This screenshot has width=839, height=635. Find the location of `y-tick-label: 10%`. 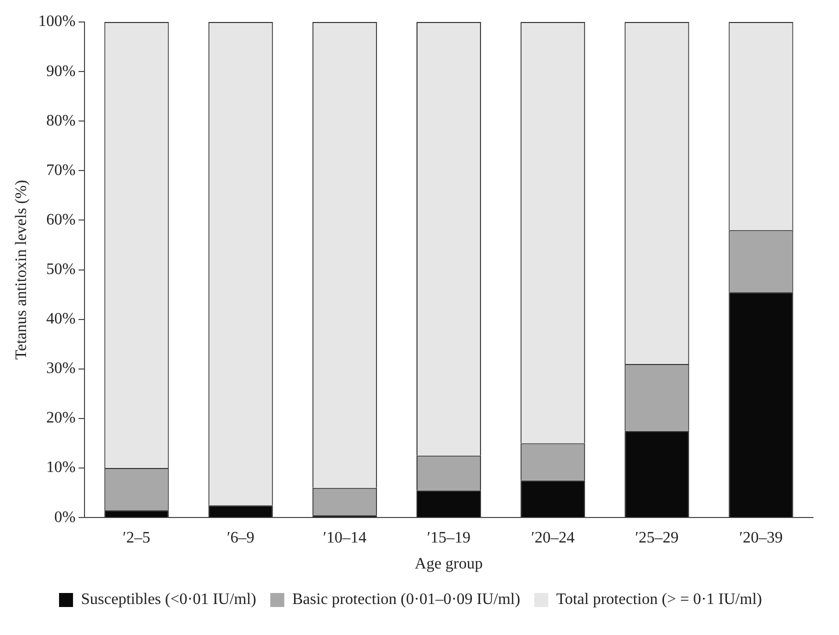

y-tick-label: 10% is located at coordinates (61, 467).